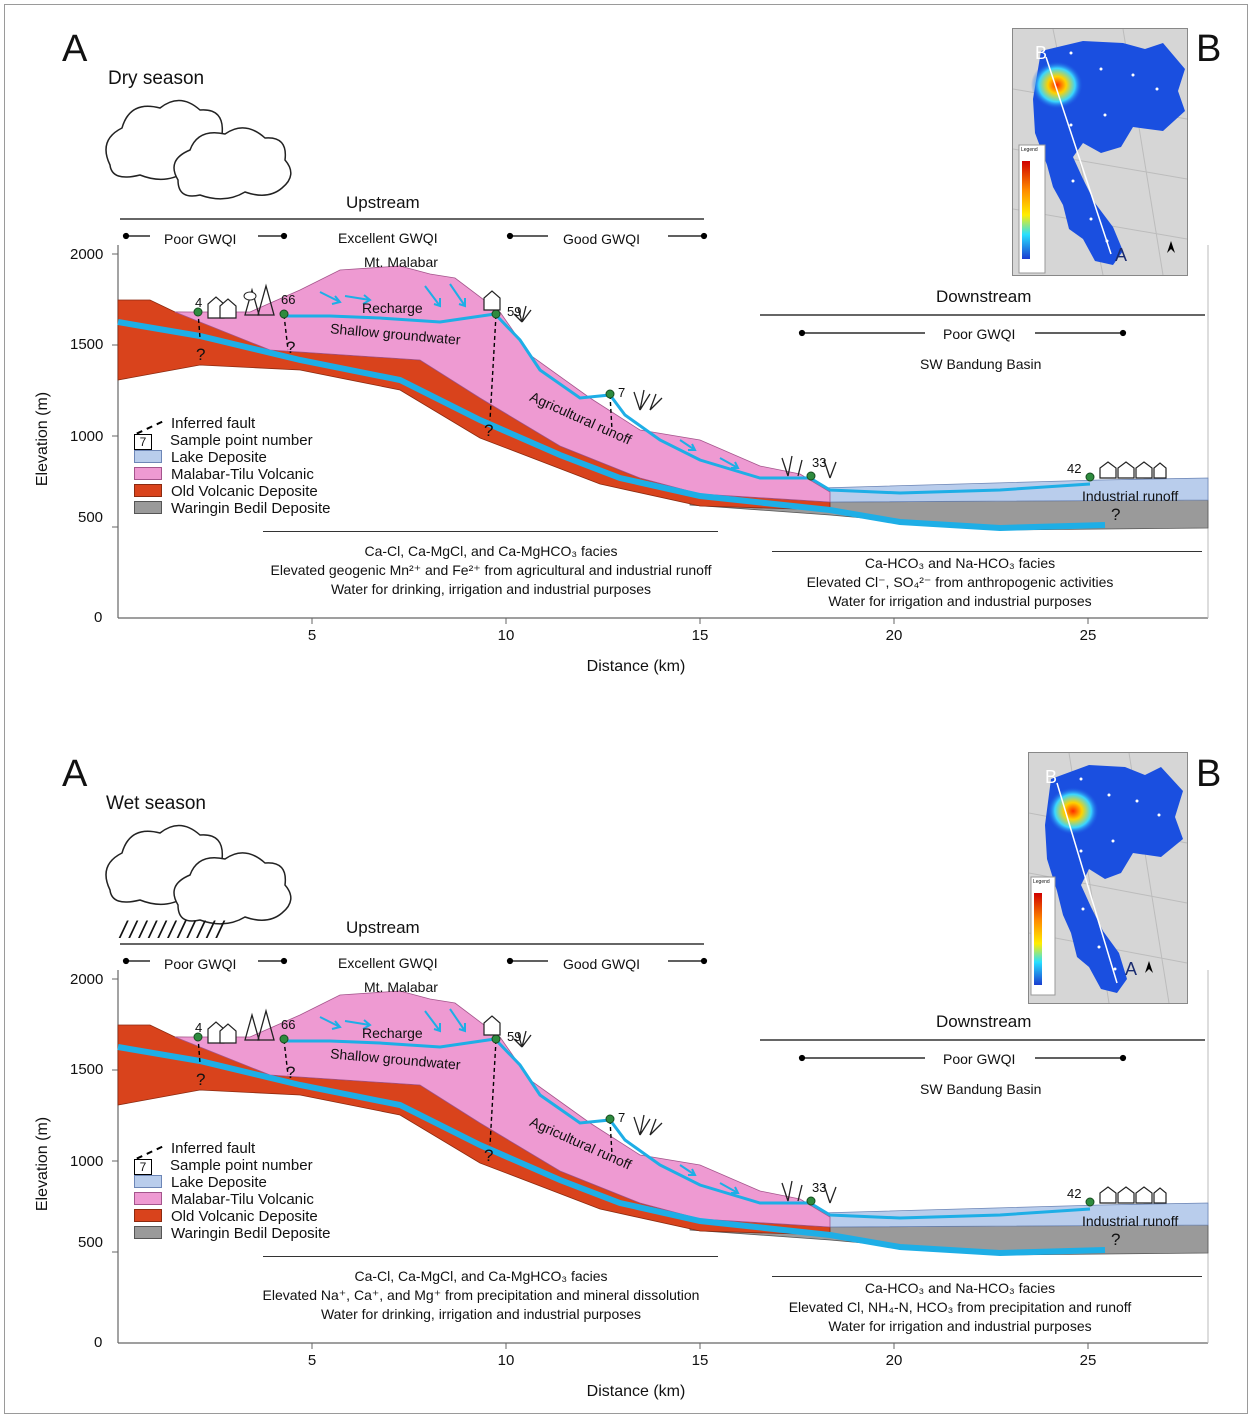 This screenshot has width=1252, height=1425. Describe the element at coordinates (148, 1198) in the screenshot. I see `volcanic-swatch` at that location.